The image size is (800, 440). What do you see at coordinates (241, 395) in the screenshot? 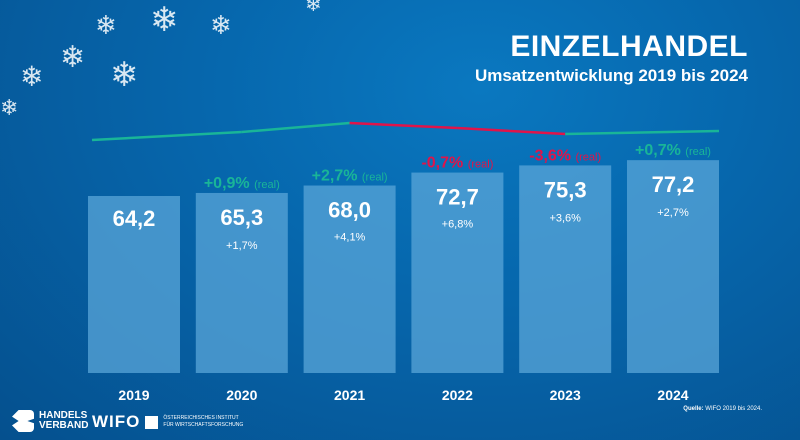
I see `x-tick-label: 2020` at bounding box center [241, 395].